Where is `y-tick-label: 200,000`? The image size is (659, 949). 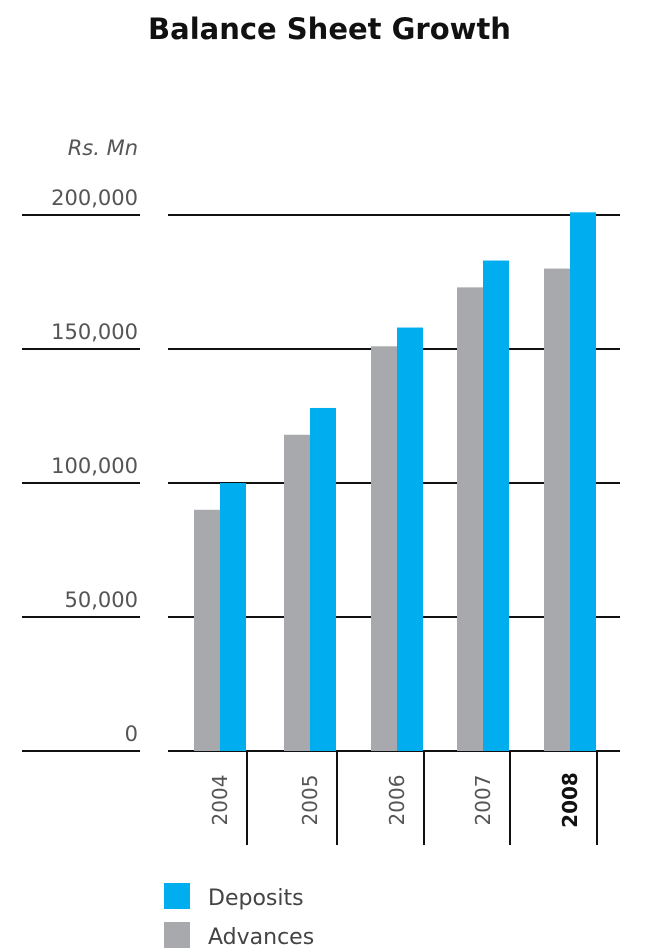 y-tick-label: 200,000 is located at coordinates (94, 198).